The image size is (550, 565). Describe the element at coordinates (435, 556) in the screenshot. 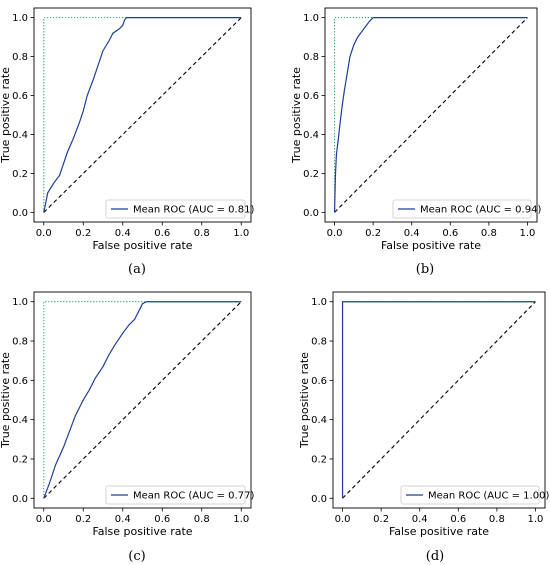

I see `panel-caption: (d)` at that location.